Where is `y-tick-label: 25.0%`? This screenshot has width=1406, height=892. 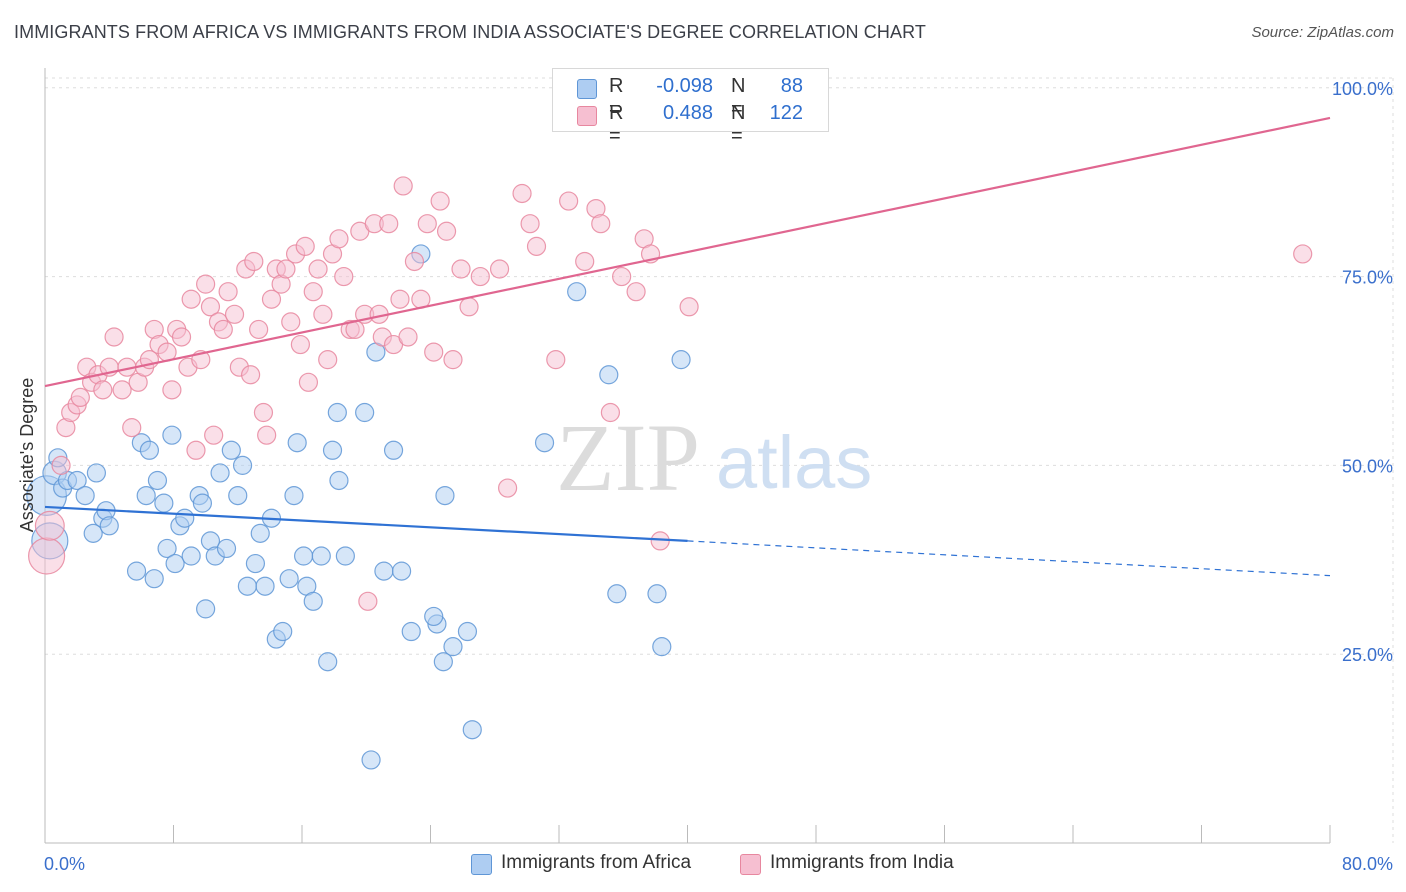 y-tick-label: 25.0% is located at coordinates (1367, 655).